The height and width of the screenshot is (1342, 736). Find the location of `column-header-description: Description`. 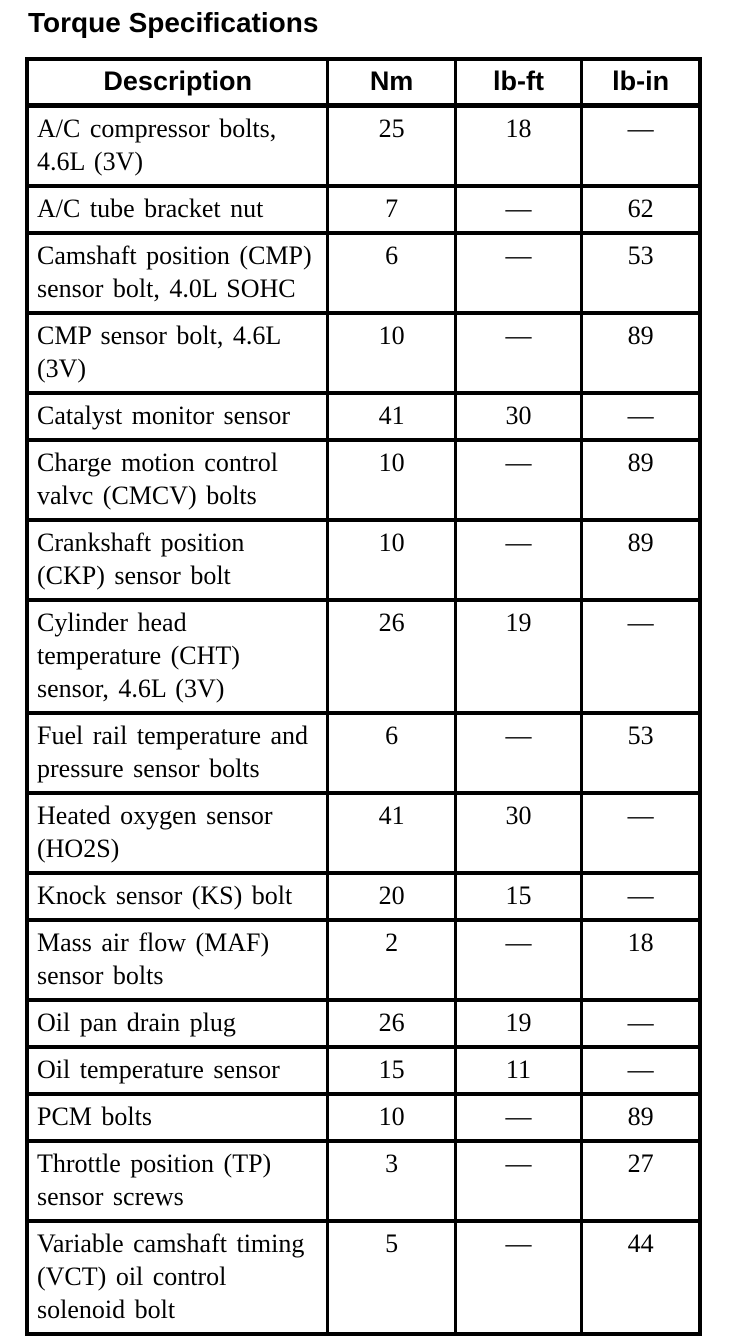

column-header-description: Description is located at coordinates (177, 82).